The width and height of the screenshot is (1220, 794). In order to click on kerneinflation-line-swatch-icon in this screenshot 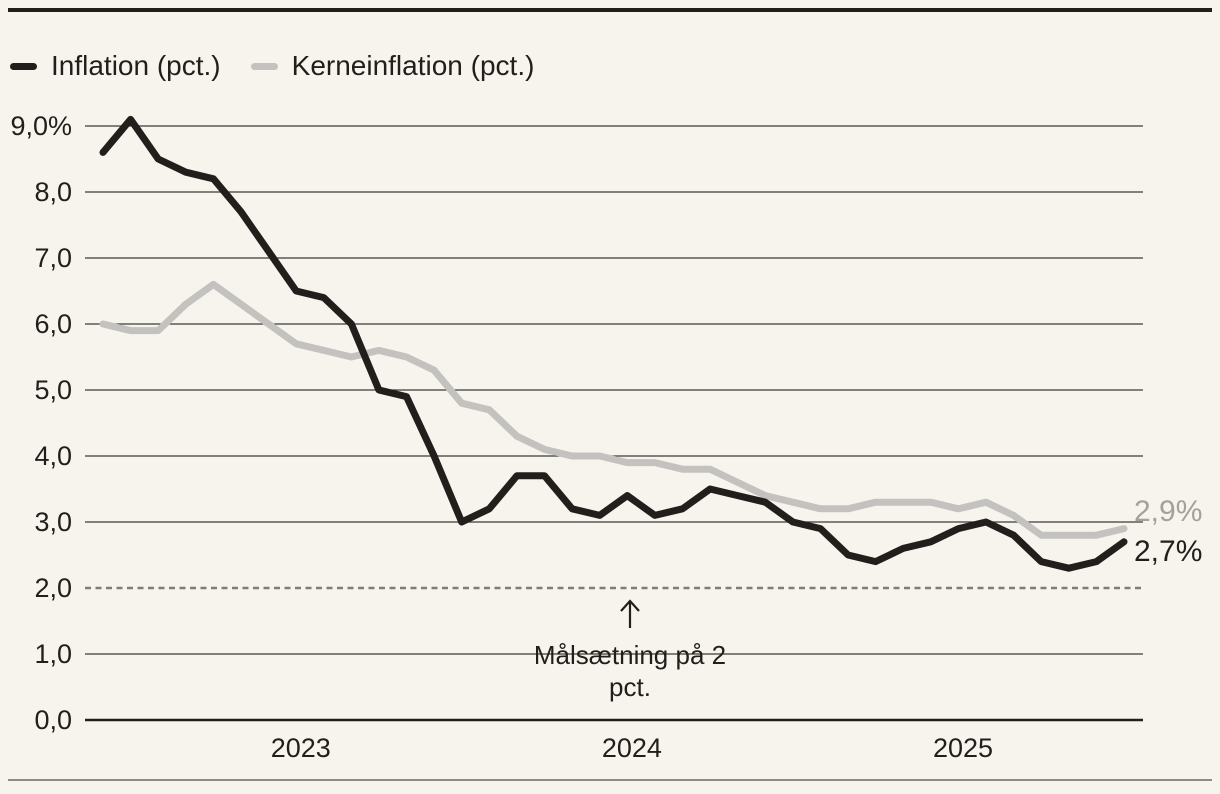, I will do `click(264, 66)`.